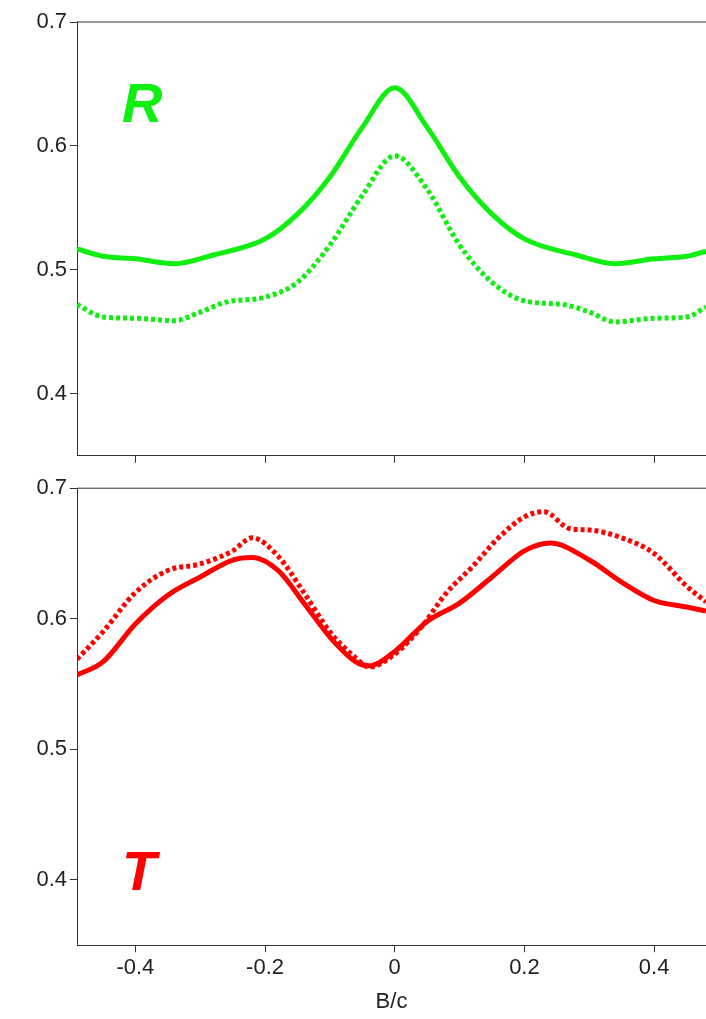 This screenshot has width=706, height=1019. Describe the element at coordinates (391, 1000) in the screenshot. I see `x-axis-title: B/c` at that location.